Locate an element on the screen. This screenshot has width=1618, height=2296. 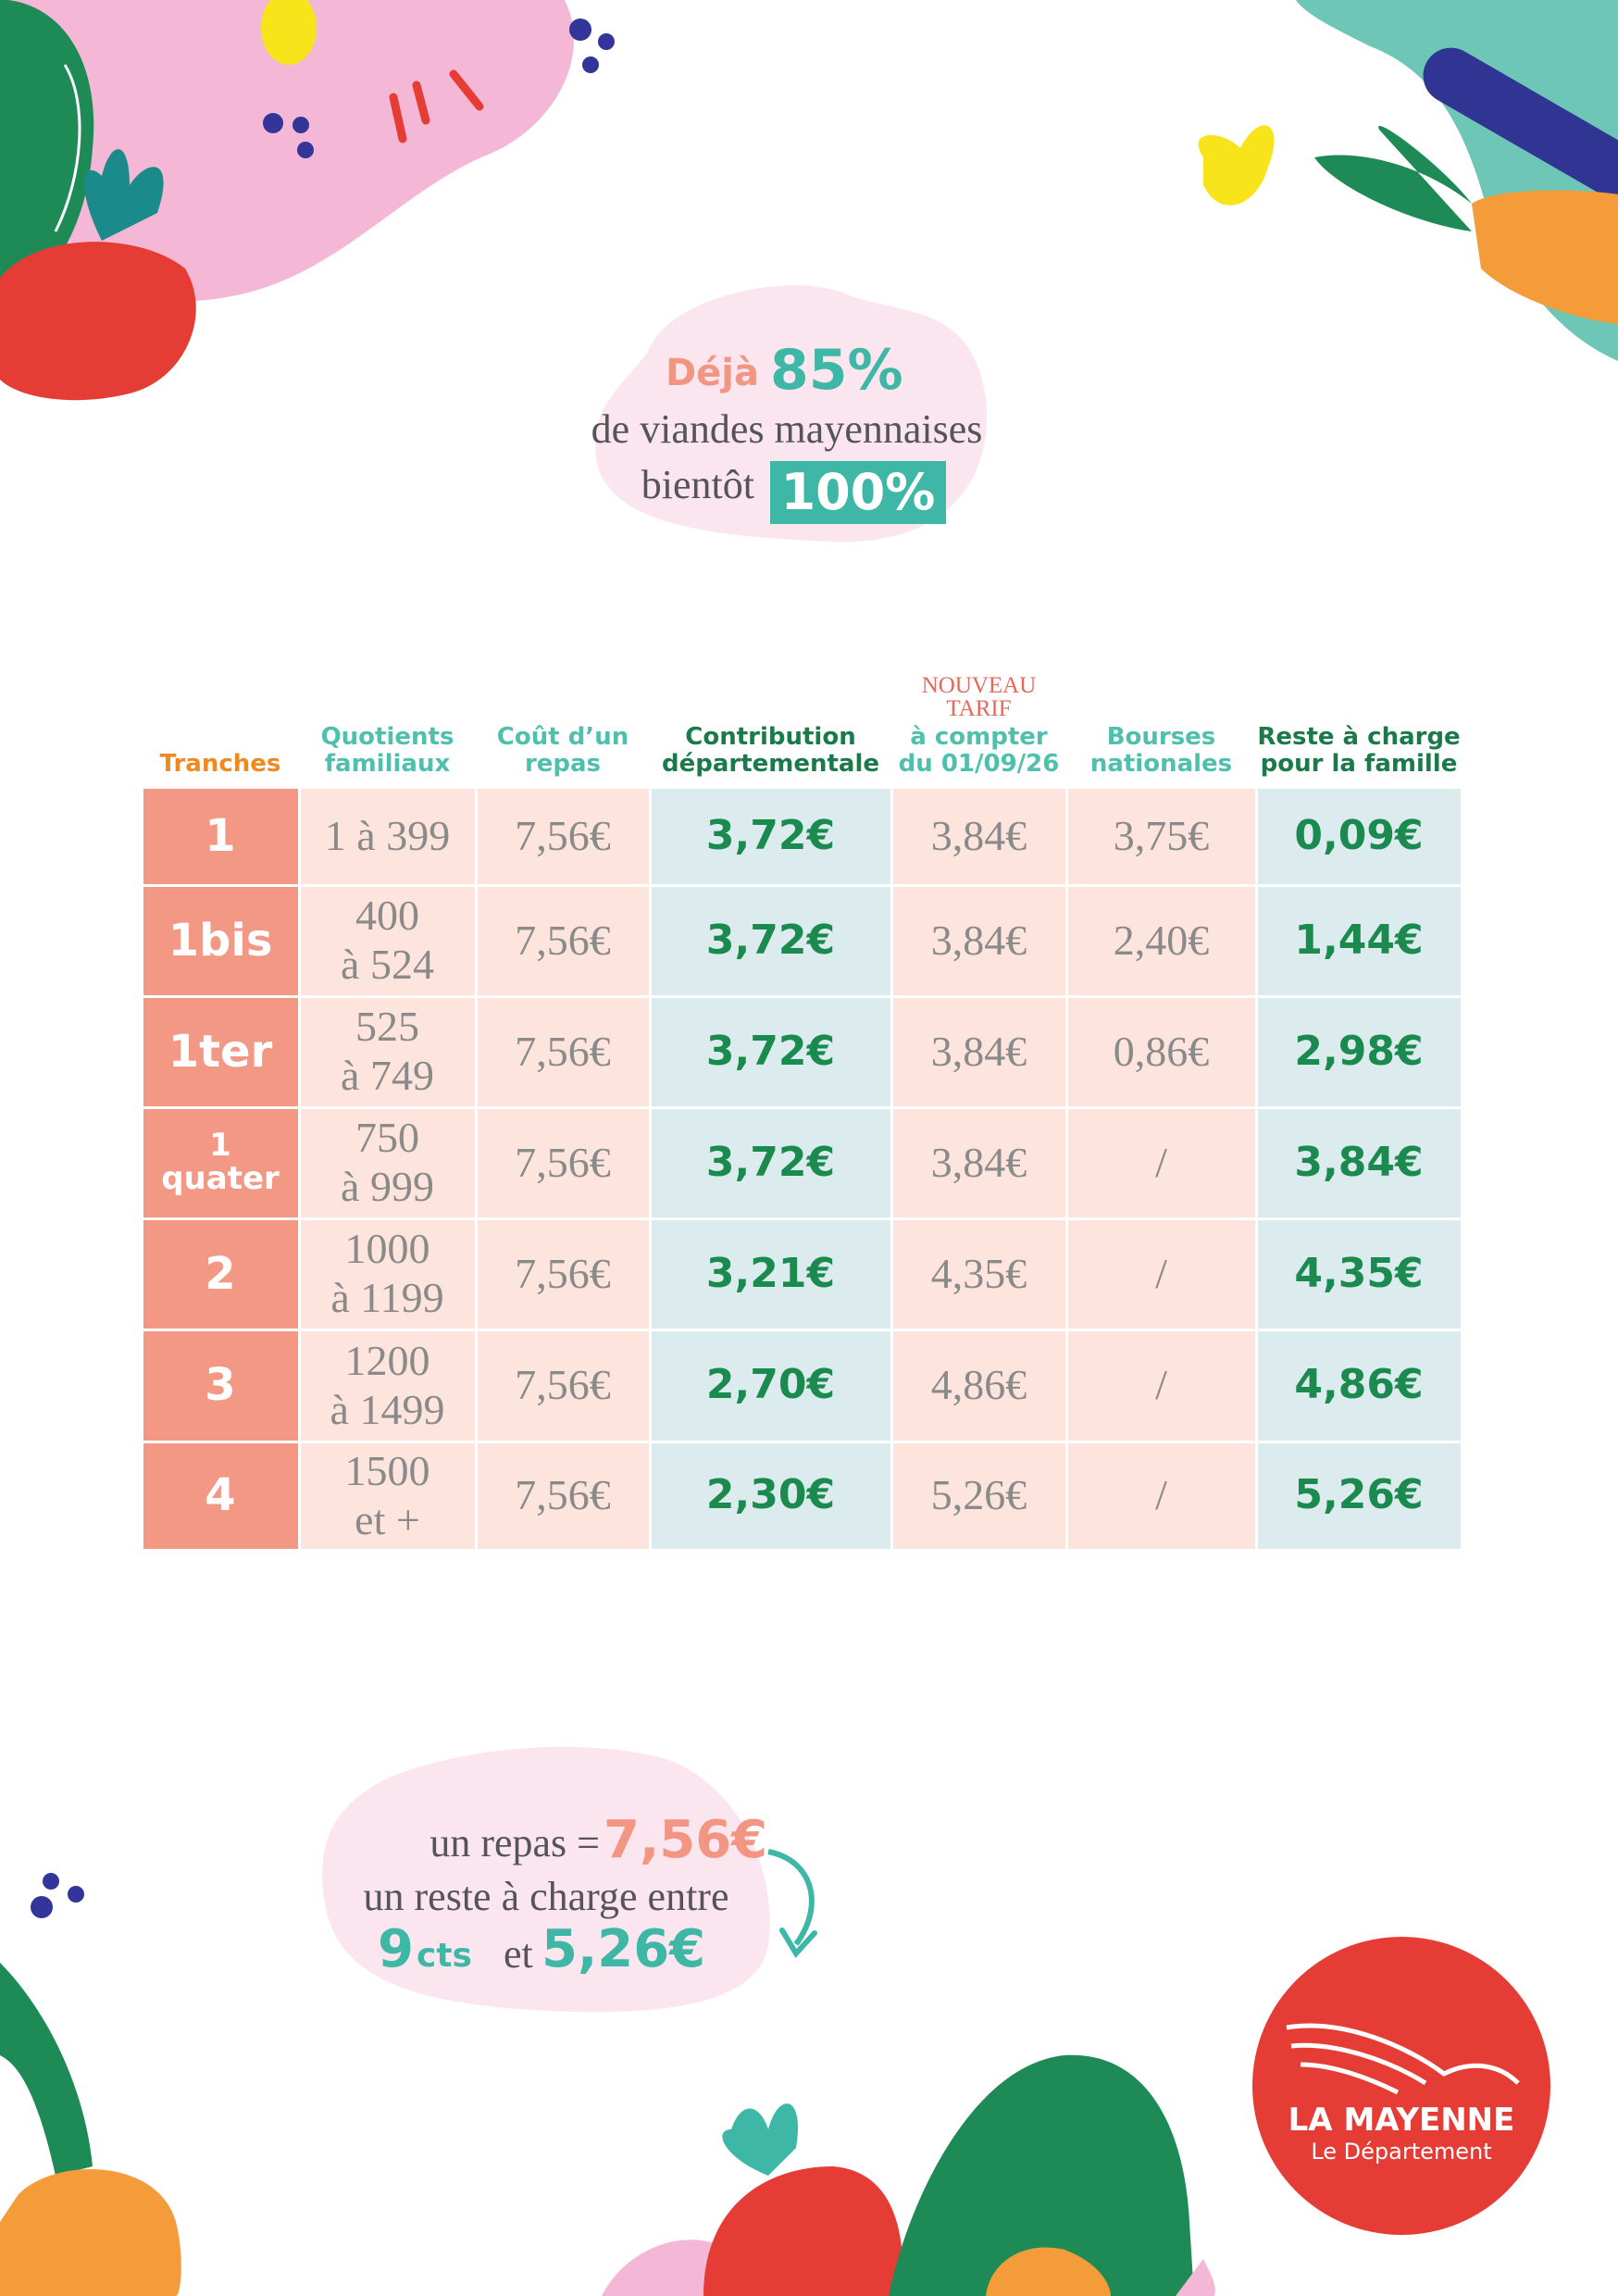
logo-horse is located at coordinates (1403, 2059).